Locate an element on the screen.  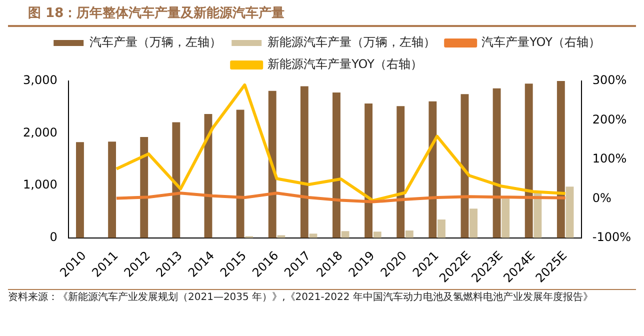
legend-label: 汽车产量YOY（右轴） is located at coordinates (541, 42).